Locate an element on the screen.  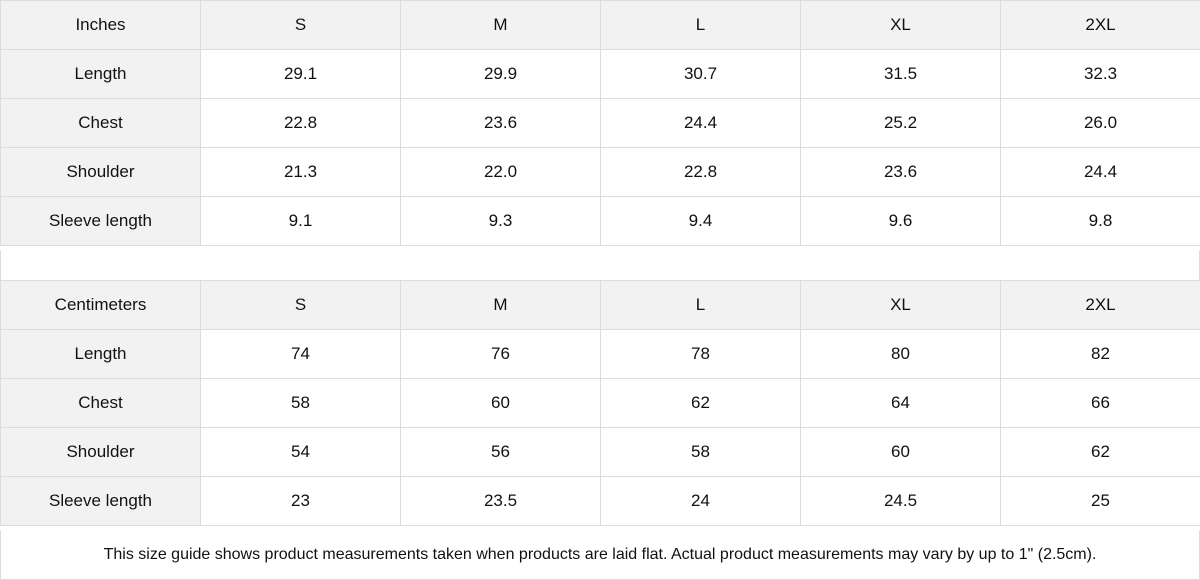
table-row: Chest 22.8 23.6 24.4 25.2 26.0 is located at coordinates (600, 123).